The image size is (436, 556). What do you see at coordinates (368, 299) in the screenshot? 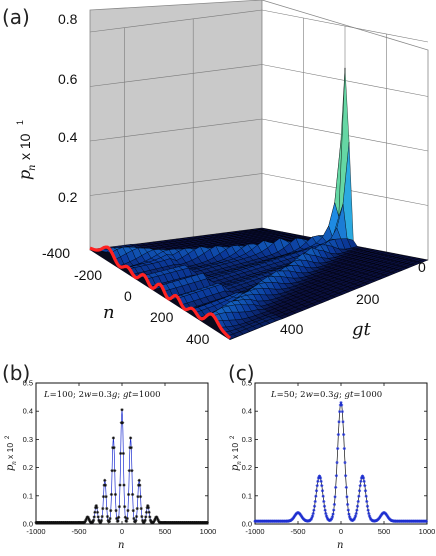
I see `gttick-200: 200` at bounding box center [368, 299].